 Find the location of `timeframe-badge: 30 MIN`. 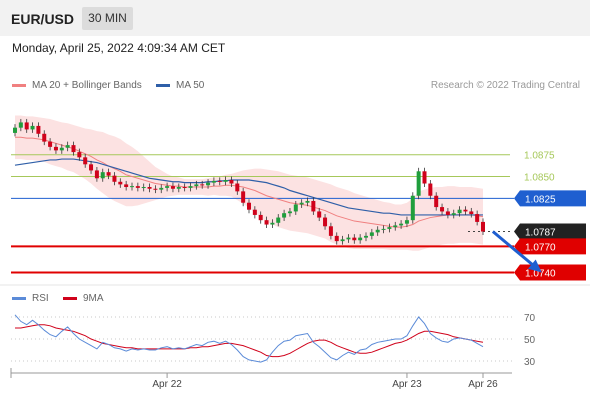

timeframe-badge: 30 MIN is located at coordinates (107, 18).